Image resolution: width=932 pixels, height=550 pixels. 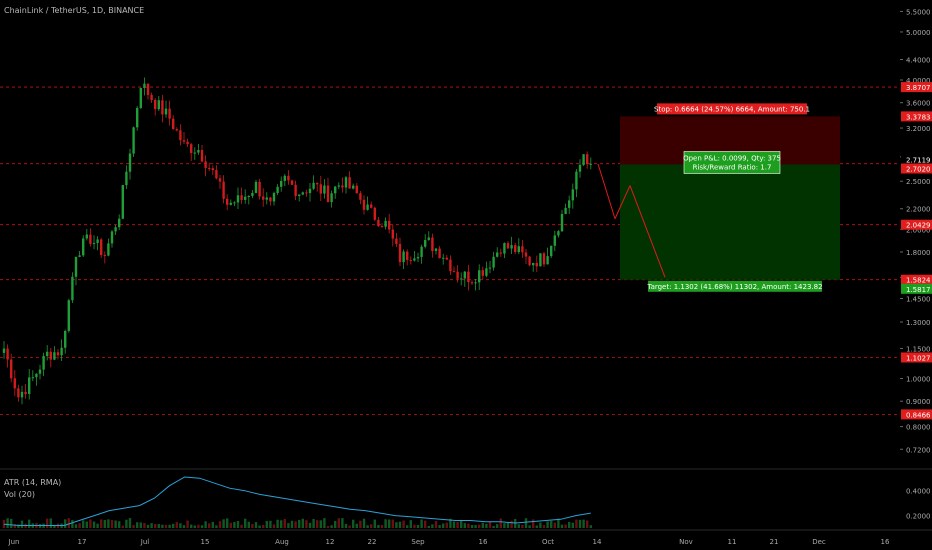 I want to click on x-tick-label: Aug, so click(x=282, y=542).